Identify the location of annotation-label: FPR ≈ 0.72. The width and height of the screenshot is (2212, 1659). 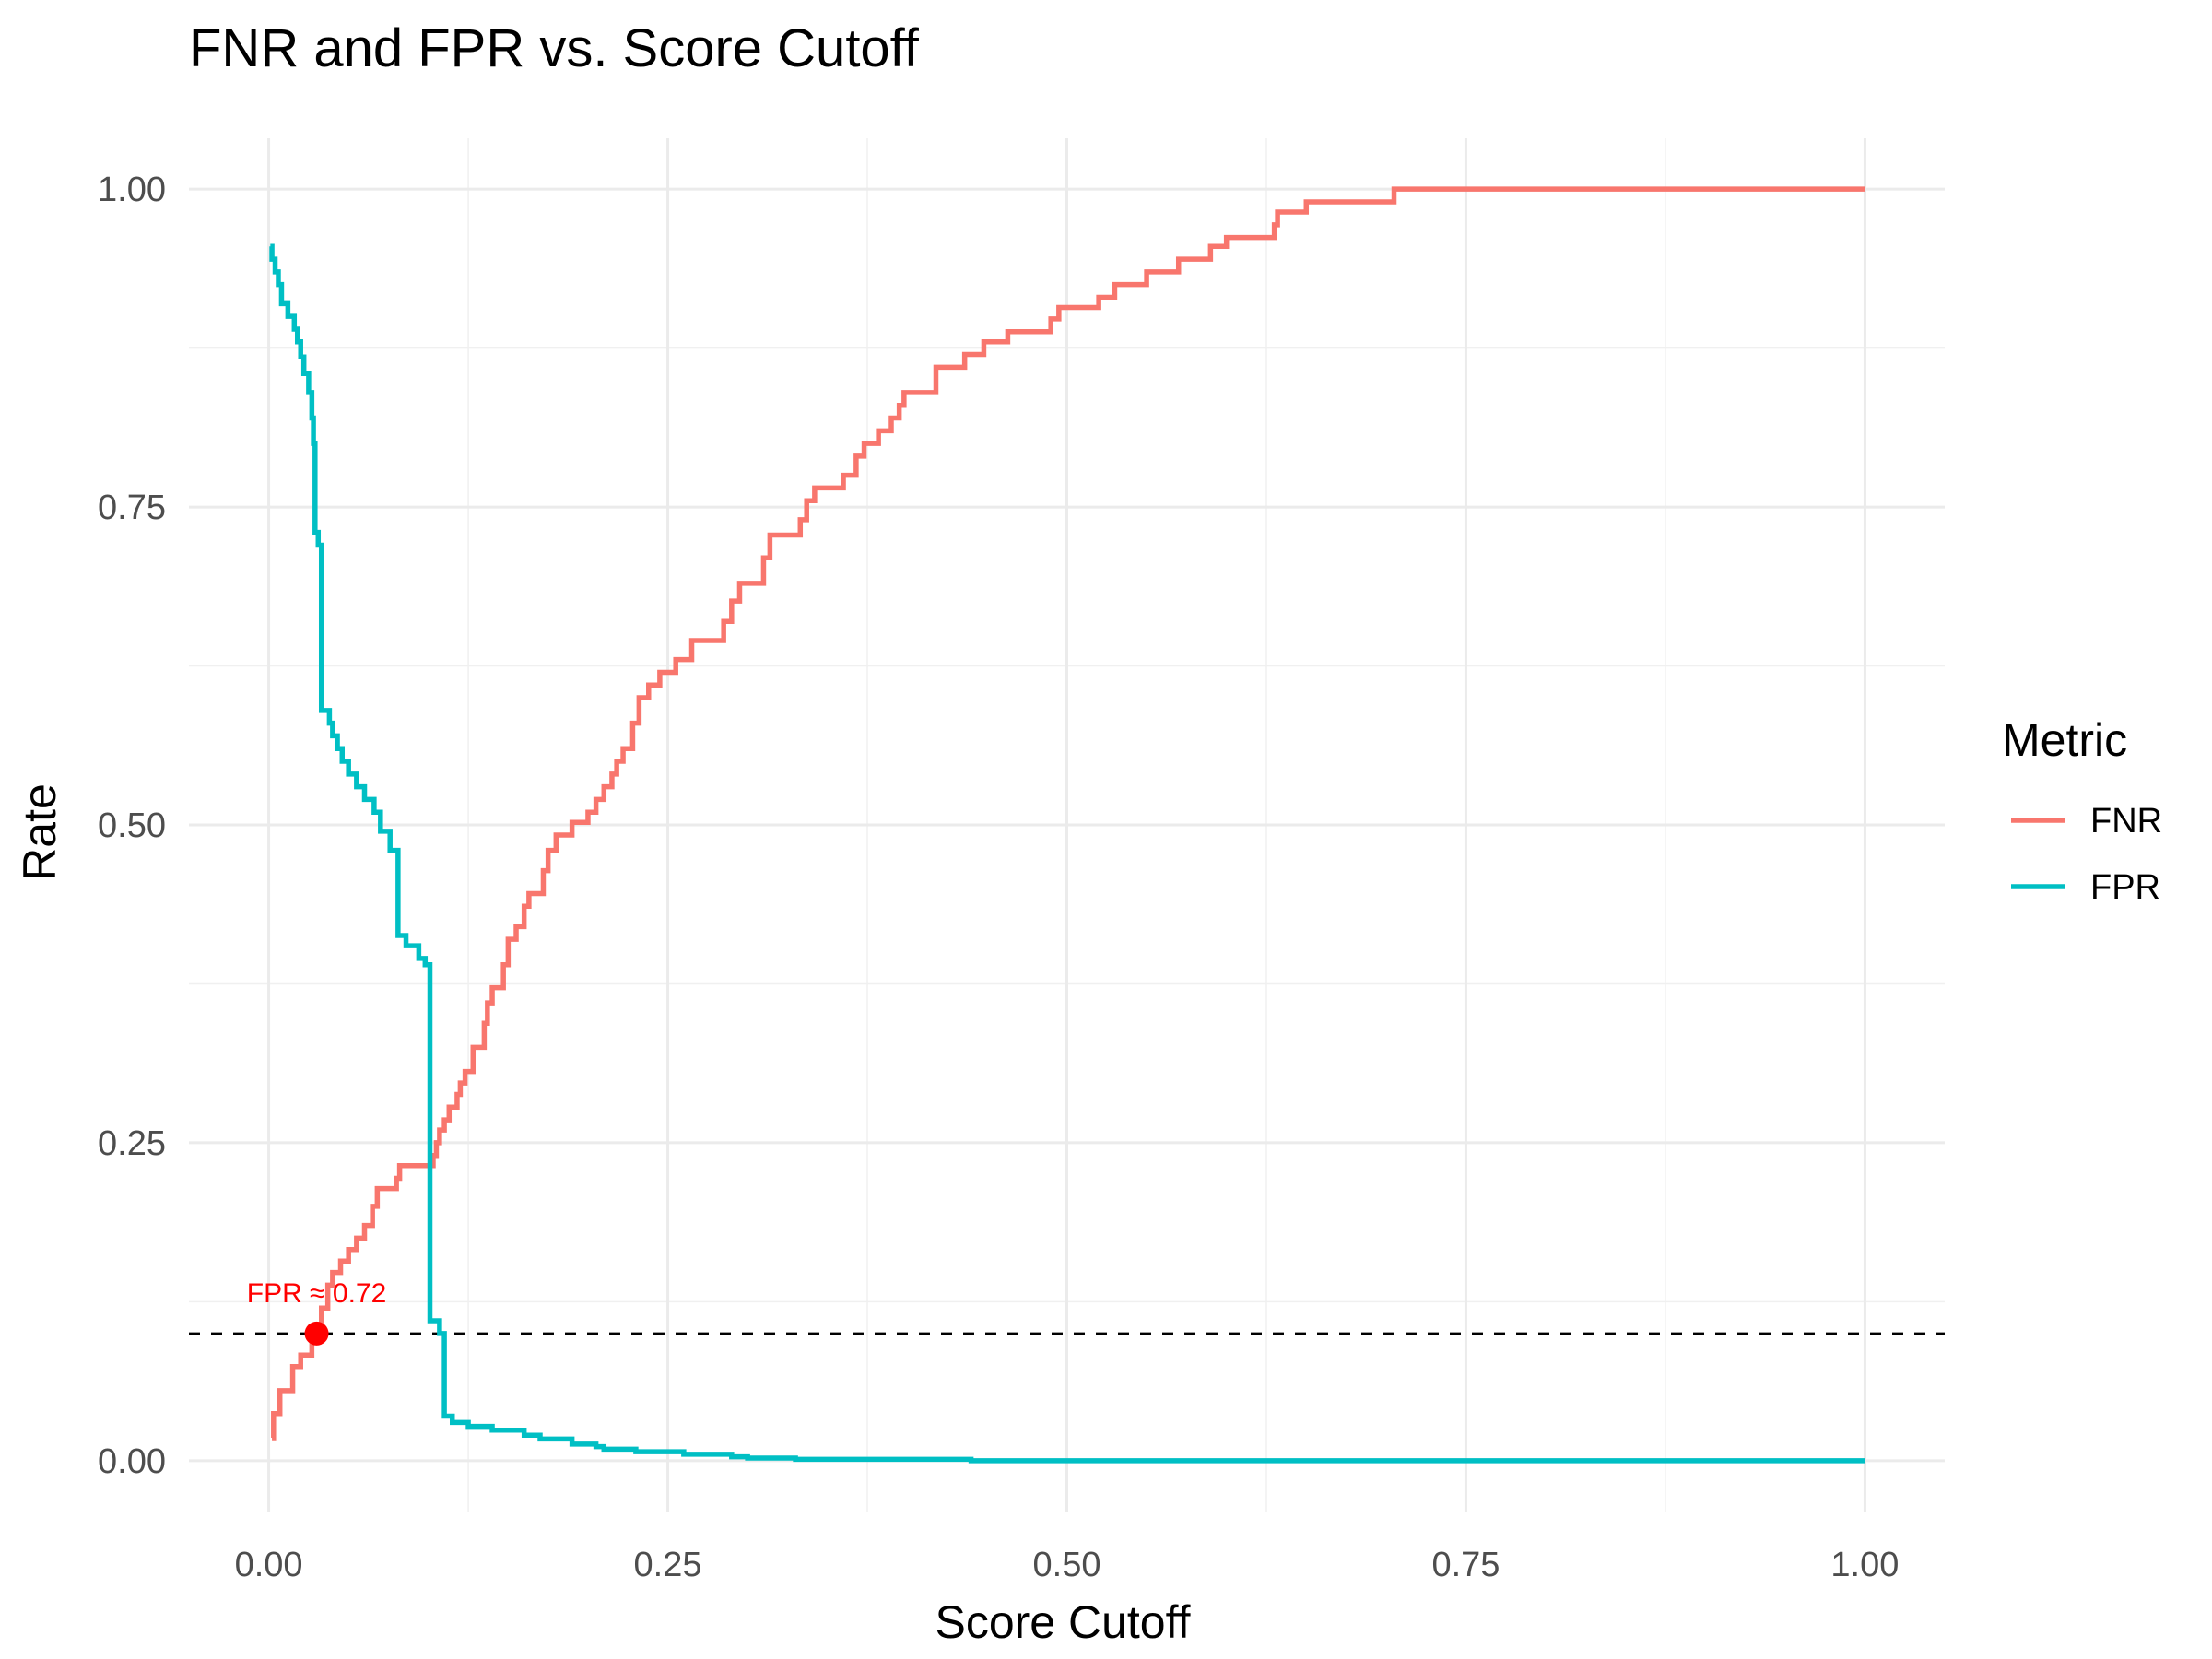
(317, 1293).